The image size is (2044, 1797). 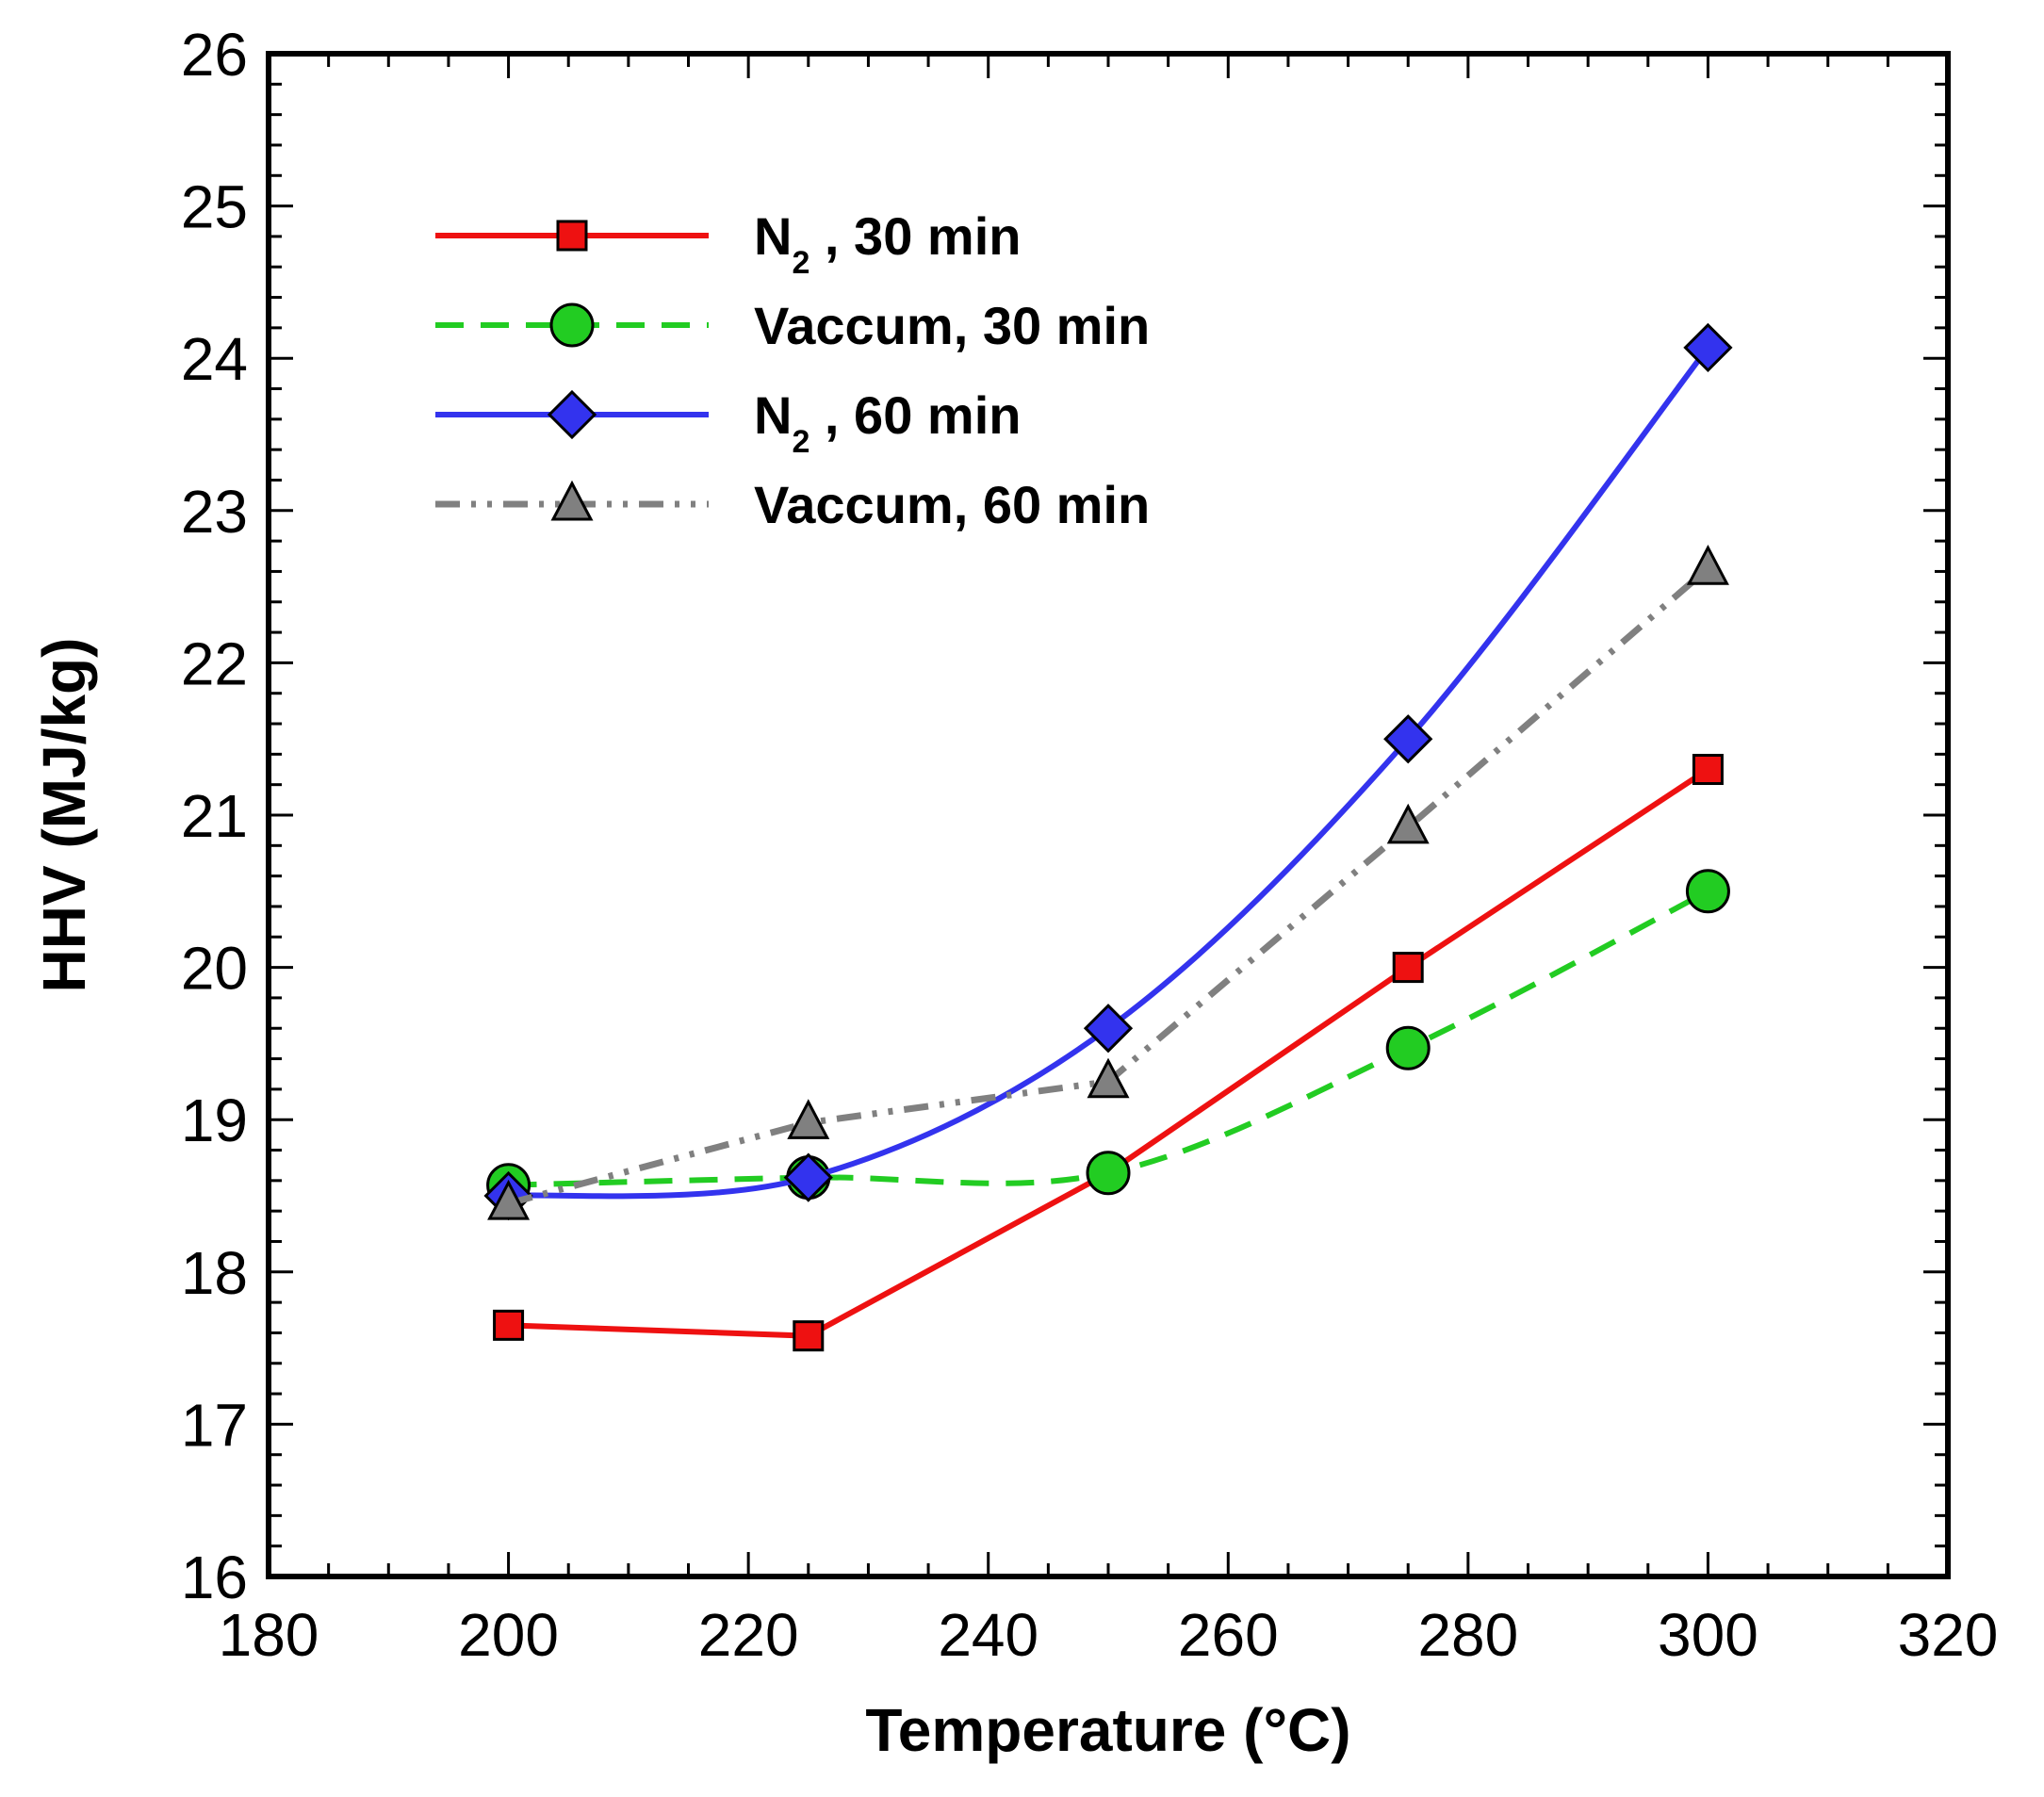 I want to click on y-tick-label: 18, so click(x=215, y=1273).